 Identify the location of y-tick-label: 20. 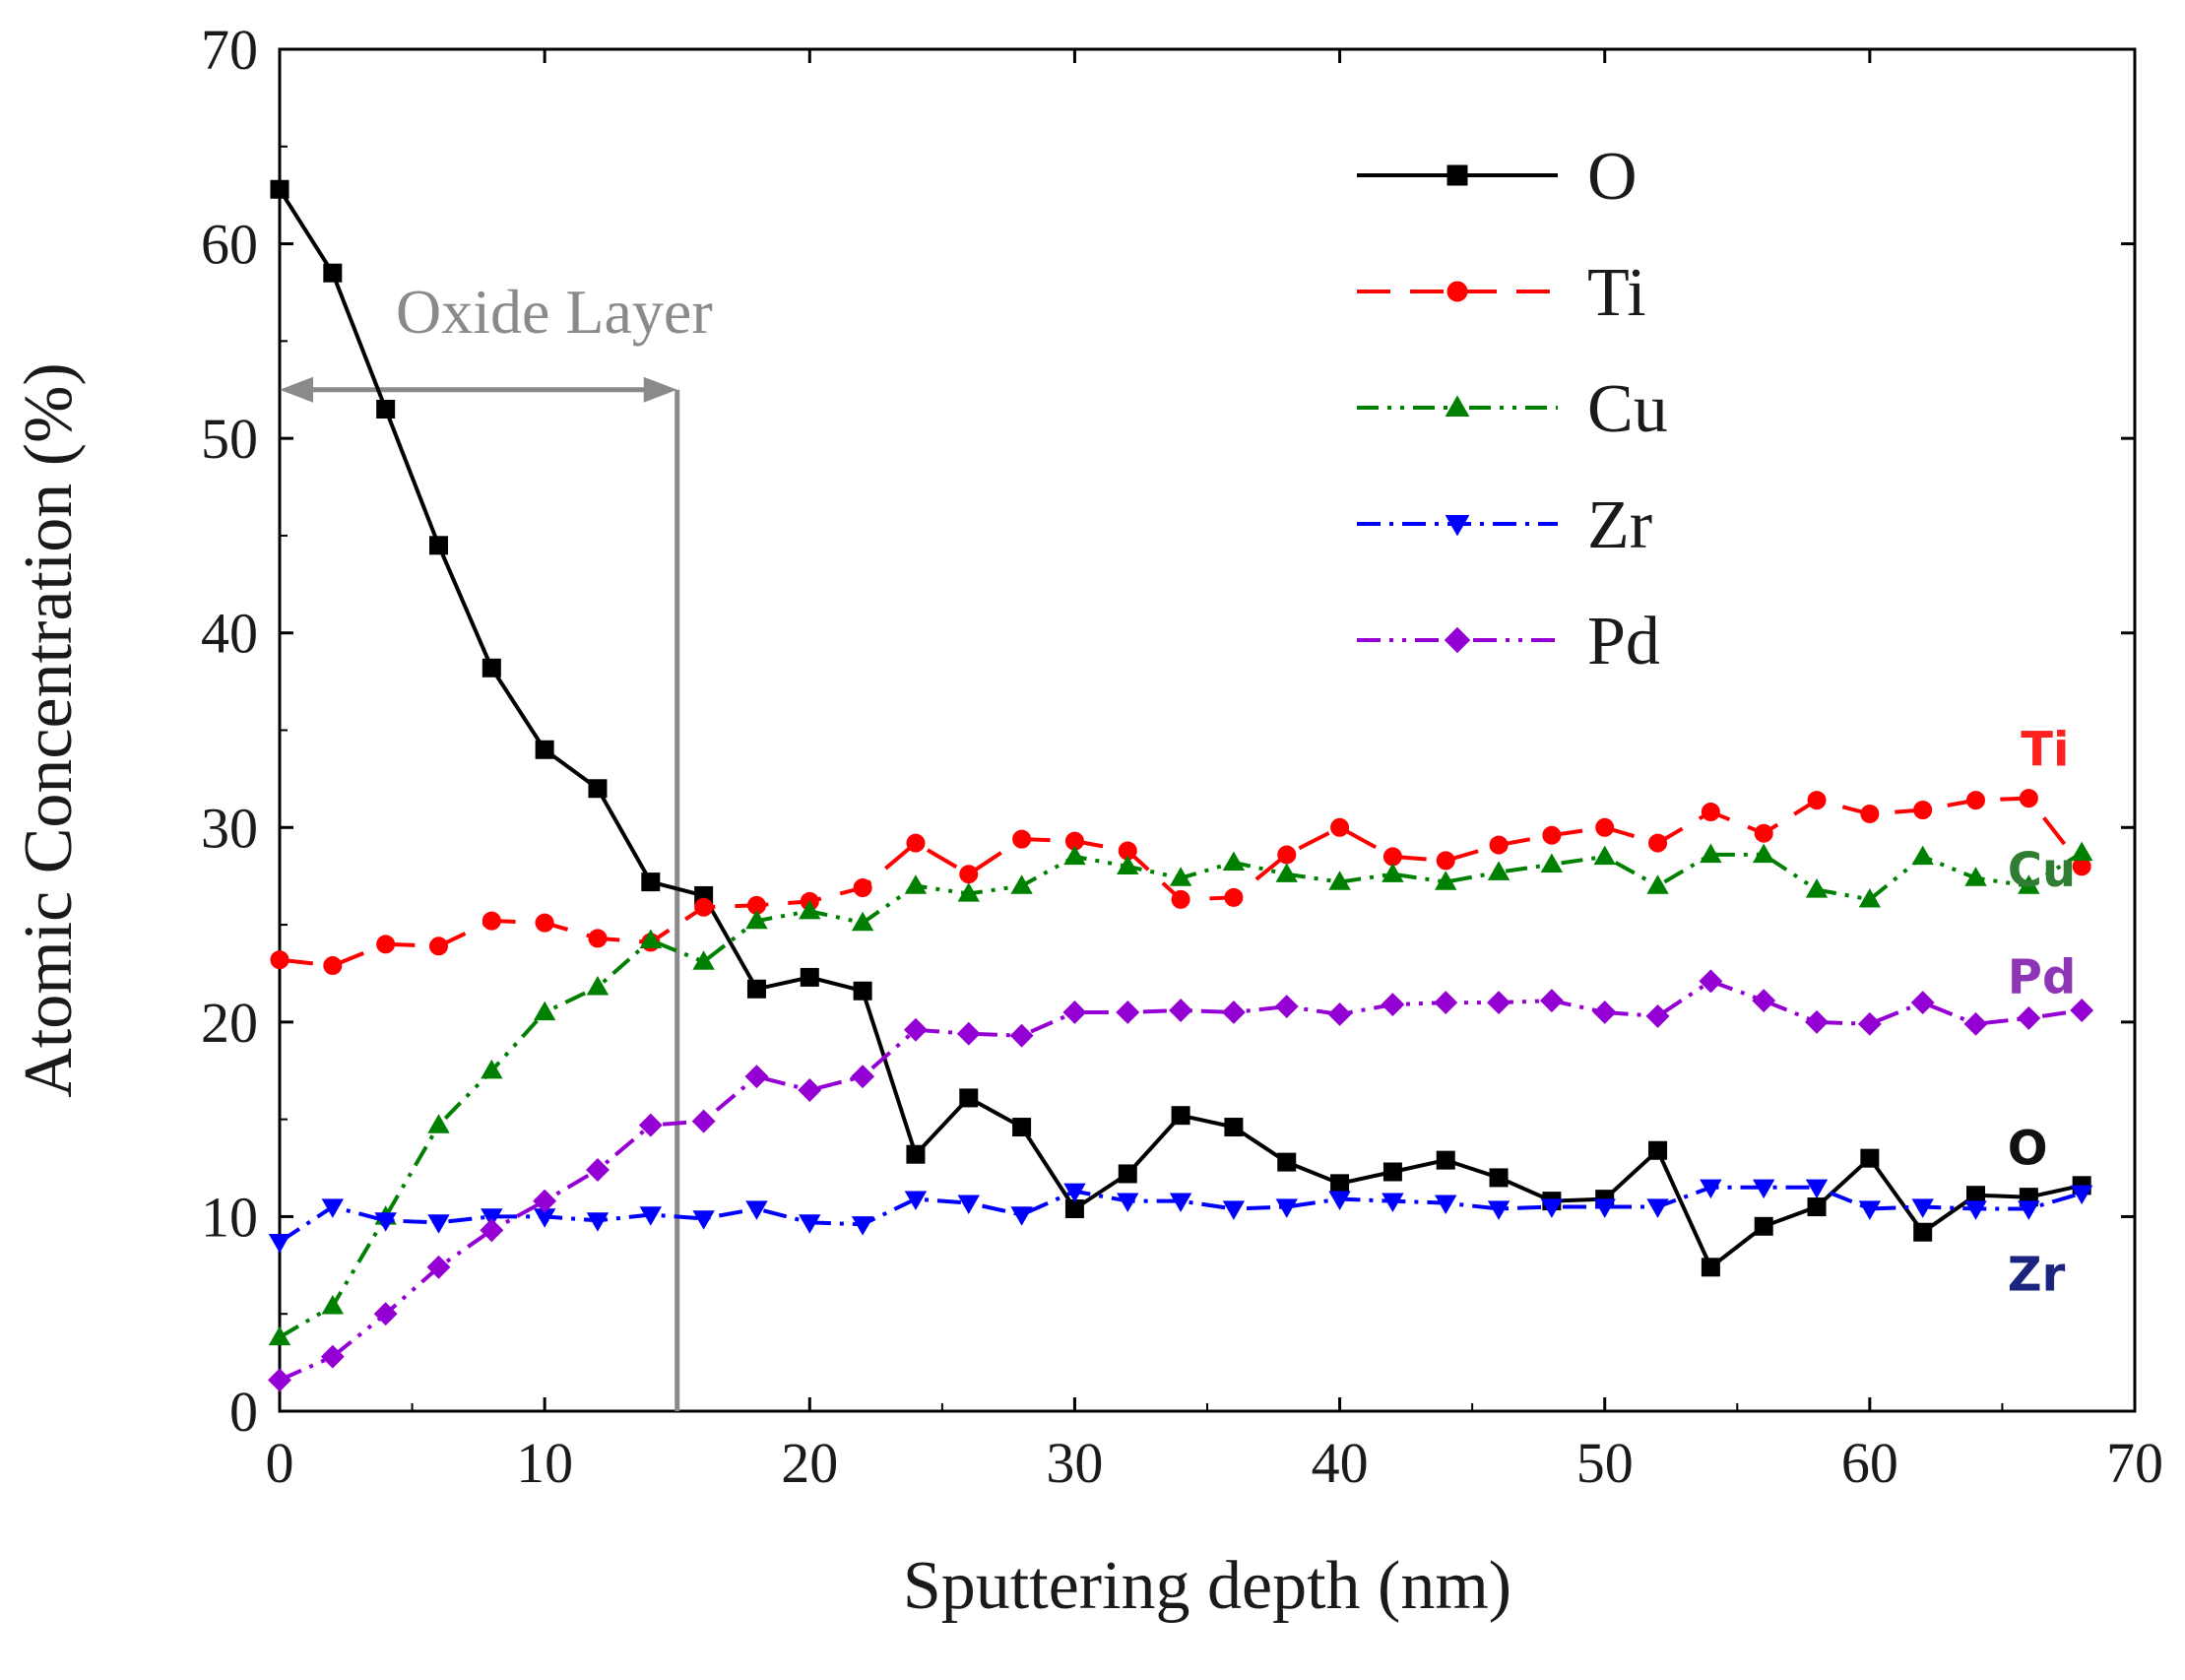
(229, 1023).